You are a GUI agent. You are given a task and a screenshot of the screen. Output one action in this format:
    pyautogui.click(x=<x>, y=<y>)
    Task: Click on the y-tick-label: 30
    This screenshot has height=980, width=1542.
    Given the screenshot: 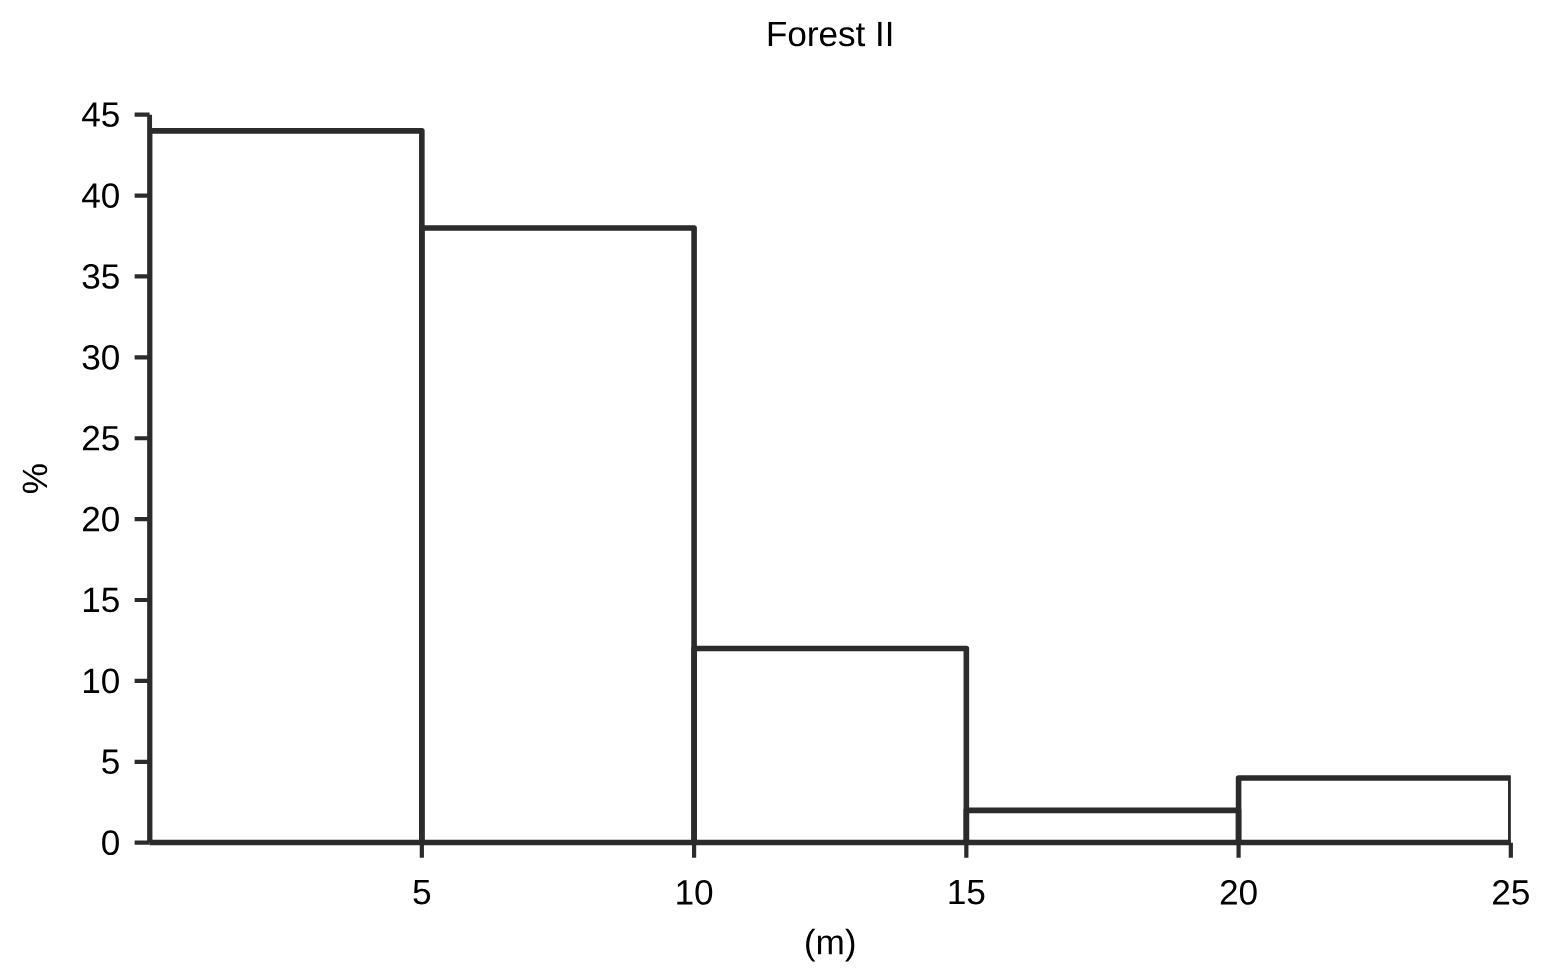 What is the action you would take?
    pyautogui.click(x=100, y=357)
    